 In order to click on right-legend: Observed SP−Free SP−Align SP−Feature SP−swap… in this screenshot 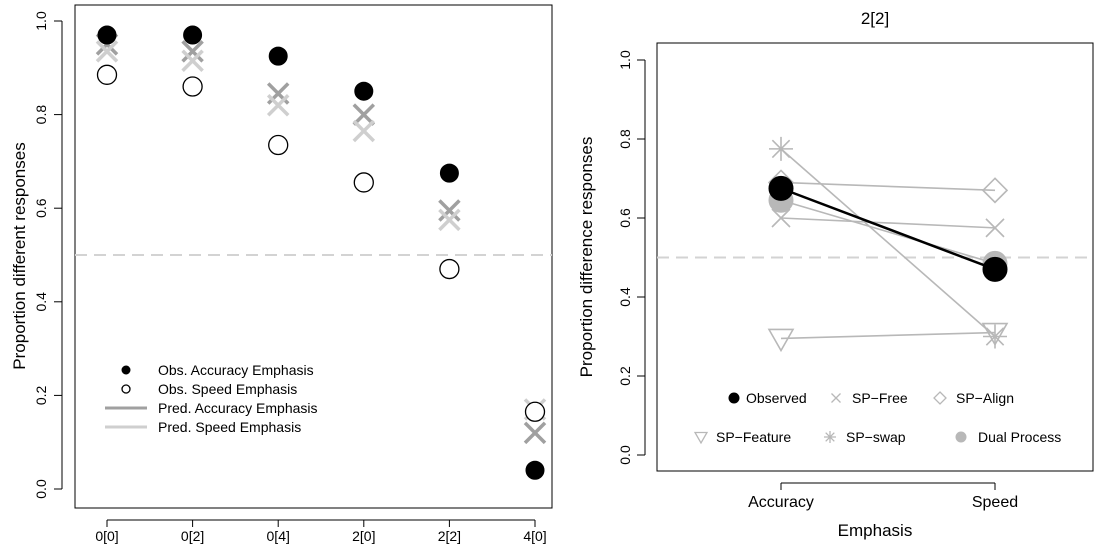, I will do `click(877, 417)`.